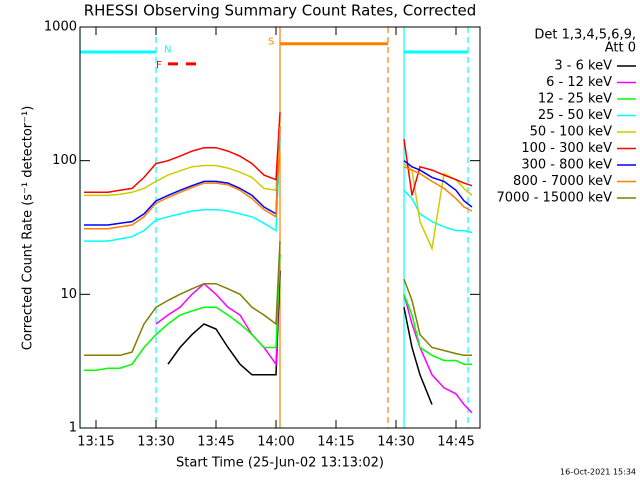 The height and width of the screenshot is (480, 640). What do you see at coordinates (566, 148) in the screenshot?
I see `legend-label: 100 - 300 keV` at bounding box center [566, 148].